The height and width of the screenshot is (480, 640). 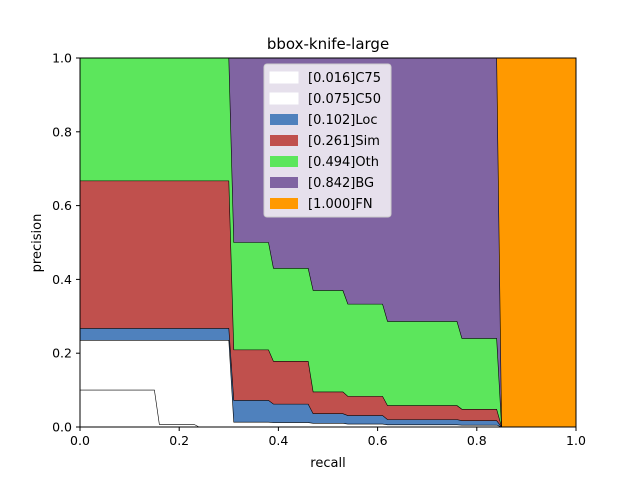 I want to click on legend-label: [0.261]Sim, so click(x=344, y=141).